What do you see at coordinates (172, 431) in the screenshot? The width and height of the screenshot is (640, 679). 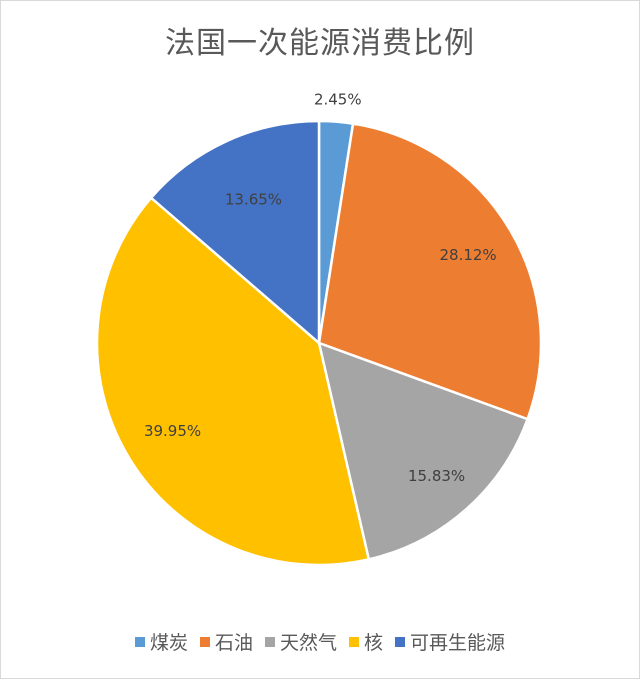 I see `data-label-4: 39.95%` at bounding box center [172, 431].